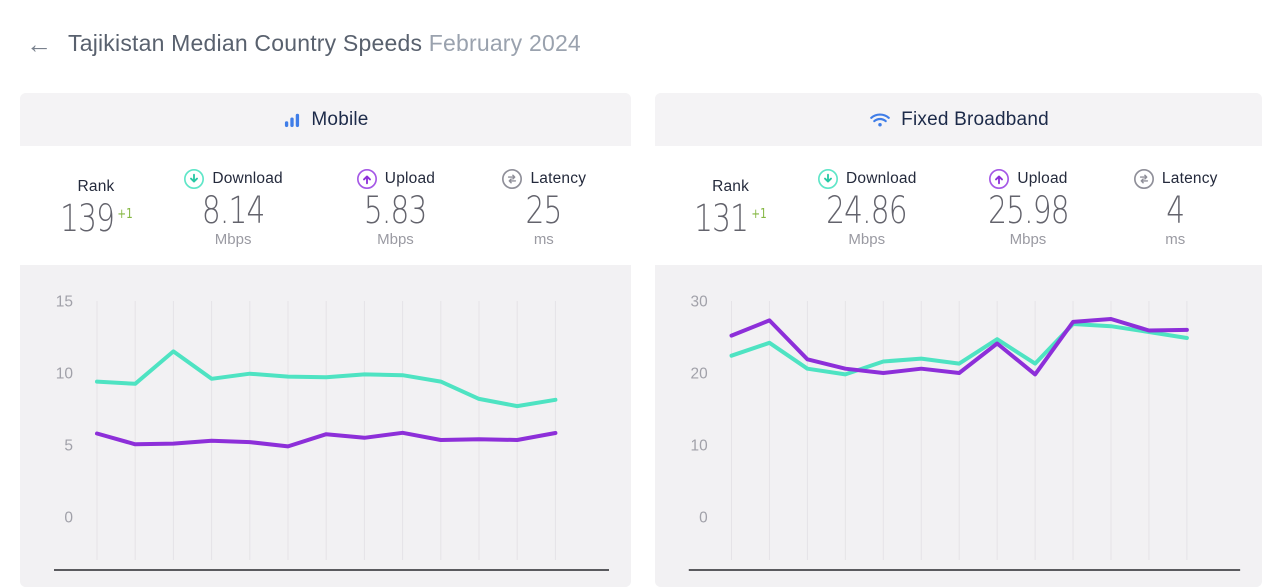  What do you see at coordinates (975, 119) in the screenshot?
I see `fixed-card-title: Fixed Broadband` at bounding box center [975, 119].